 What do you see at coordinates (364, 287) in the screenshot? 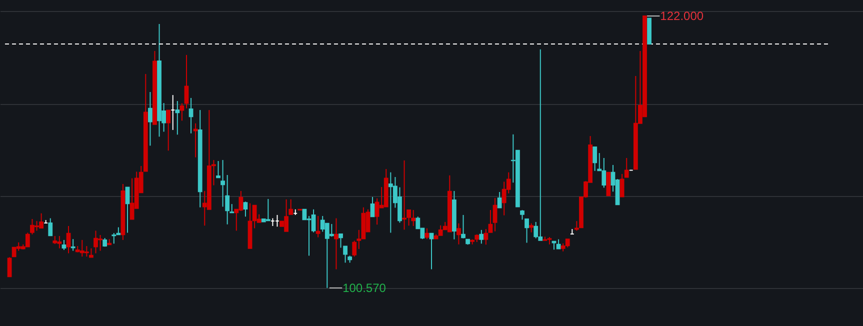
I see `annotation: 100.570` at bounding box center [364, 287].